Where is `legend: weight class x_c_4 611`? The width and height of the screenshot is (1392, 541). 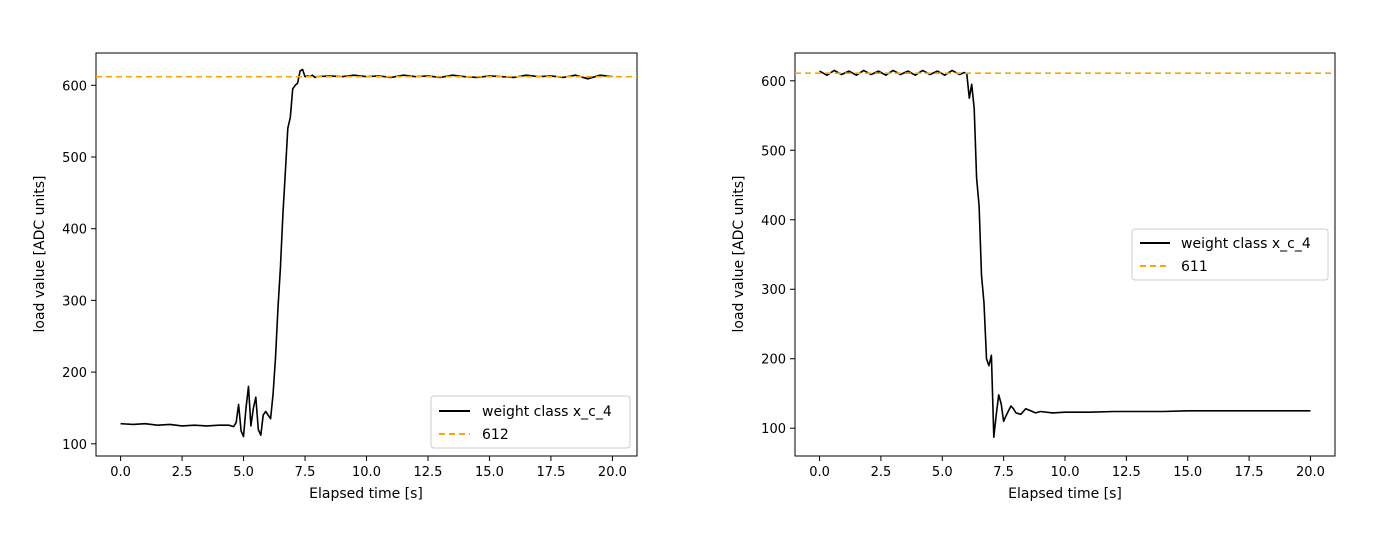
legend: weight class x_c_4 611 is located at coordinates (1230, 254).